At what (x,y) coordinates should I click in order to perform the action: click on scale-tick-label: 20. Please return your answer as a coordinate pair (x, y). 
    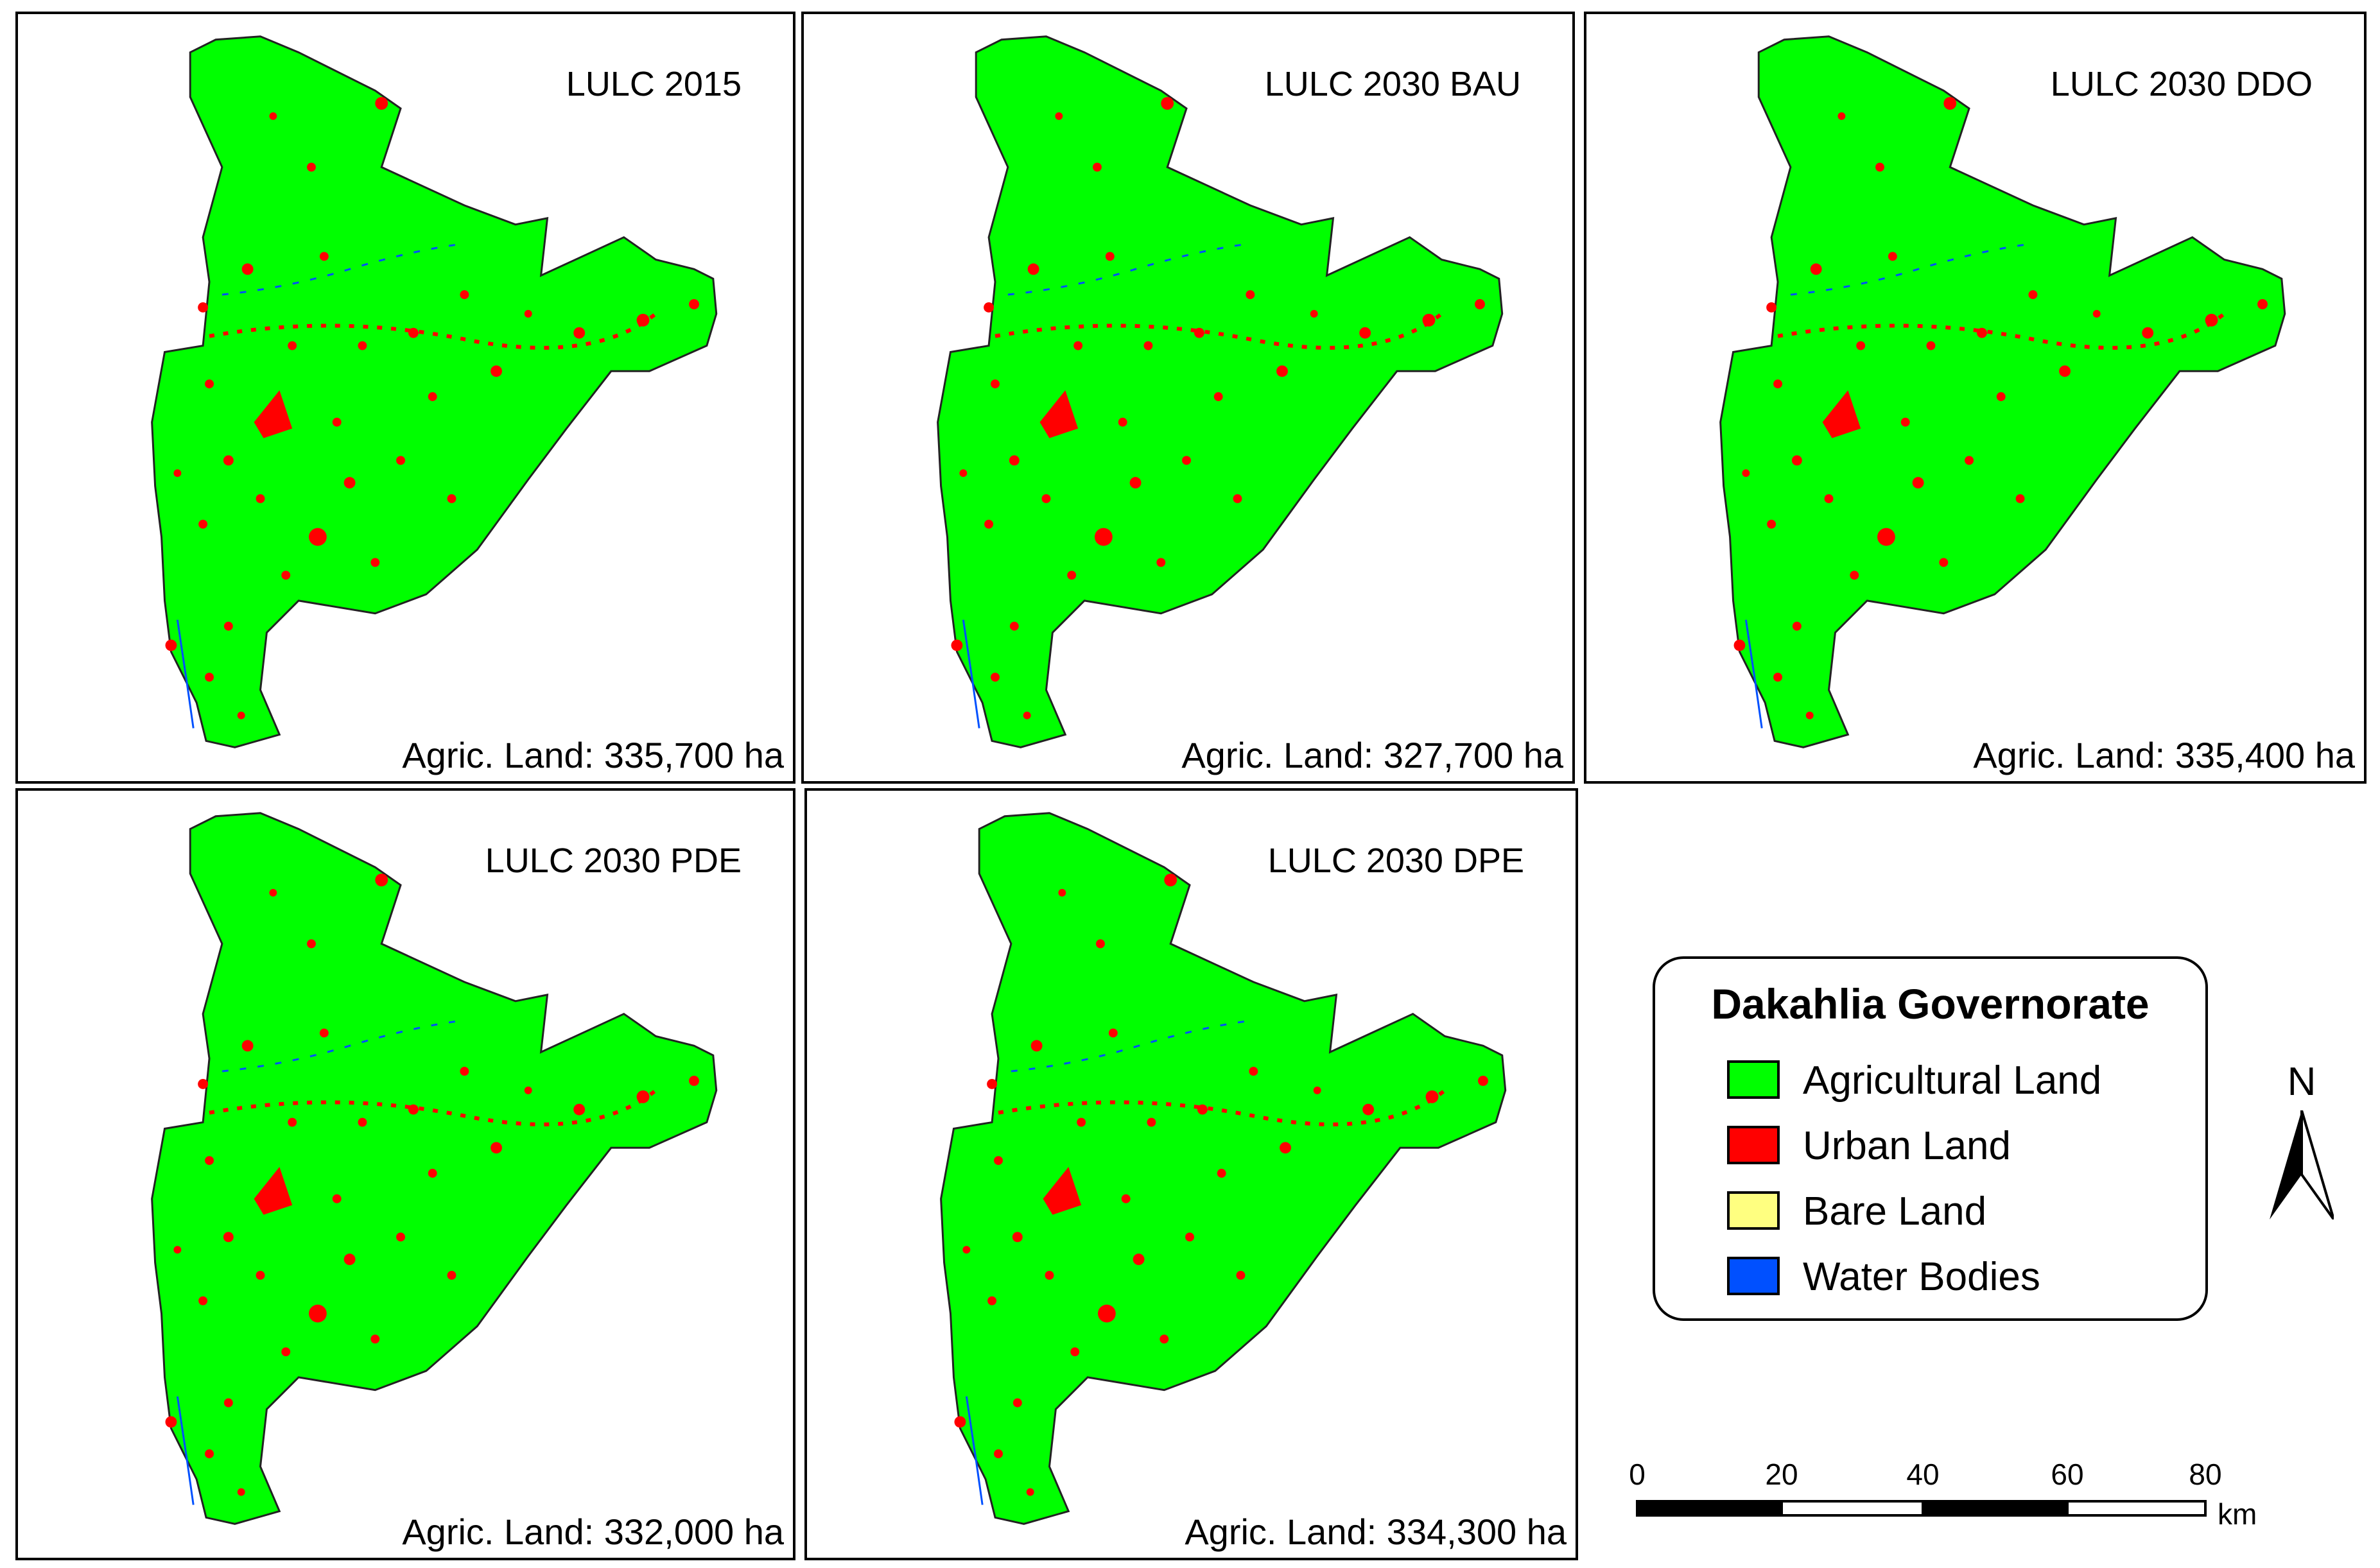
    Looking at the image, I should click on (1781, 1475).